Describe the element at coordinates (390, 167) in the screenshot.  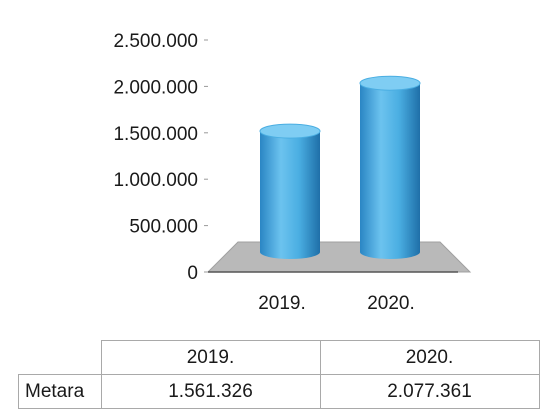
I see `bar-2020` at that location.